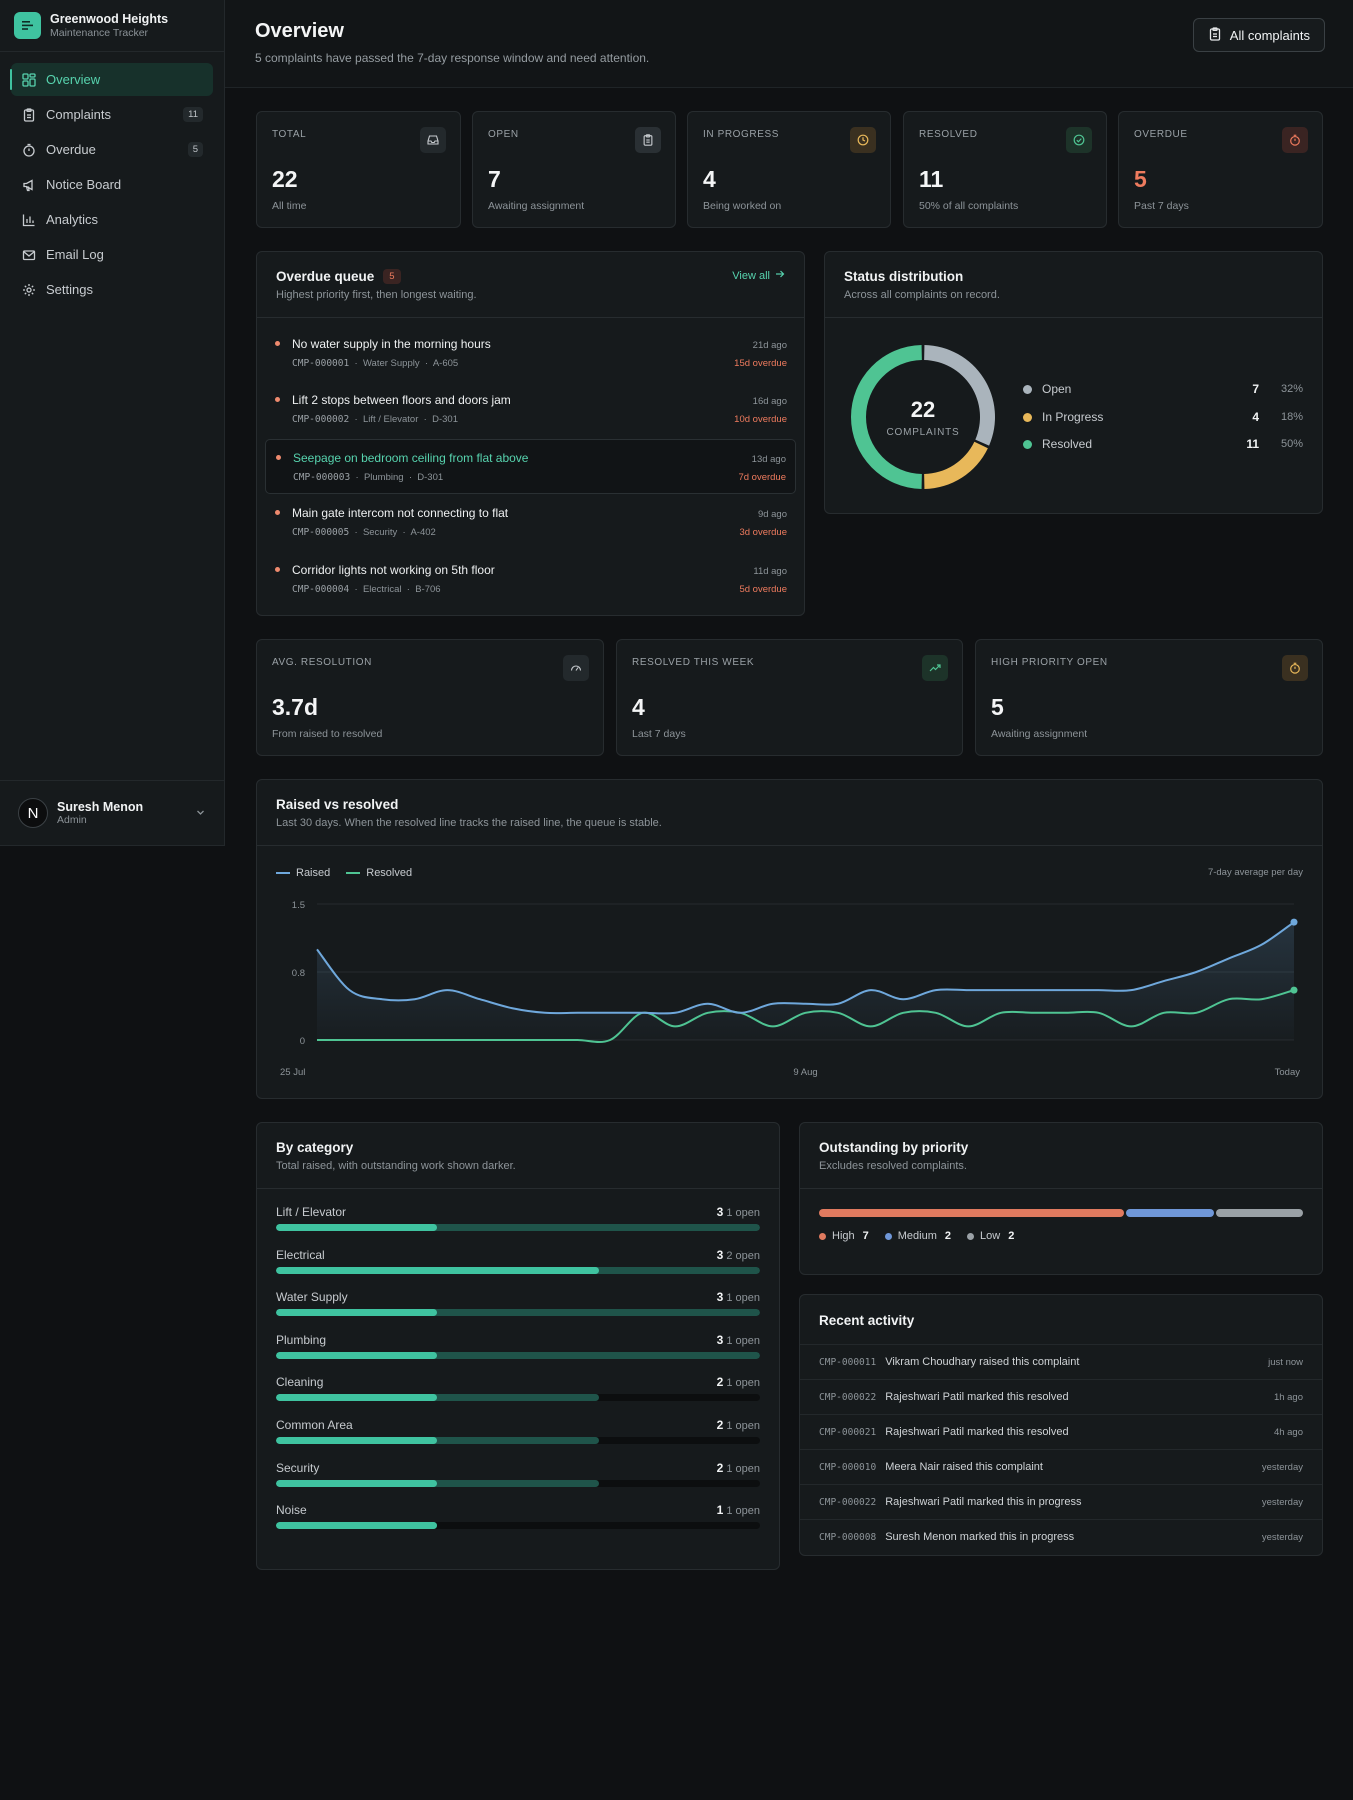  What do you see at coordinates (1163, 389) in the screenshot?
I see `status-legend-open: Open 7 32%` at bounding box center [1163, 389].